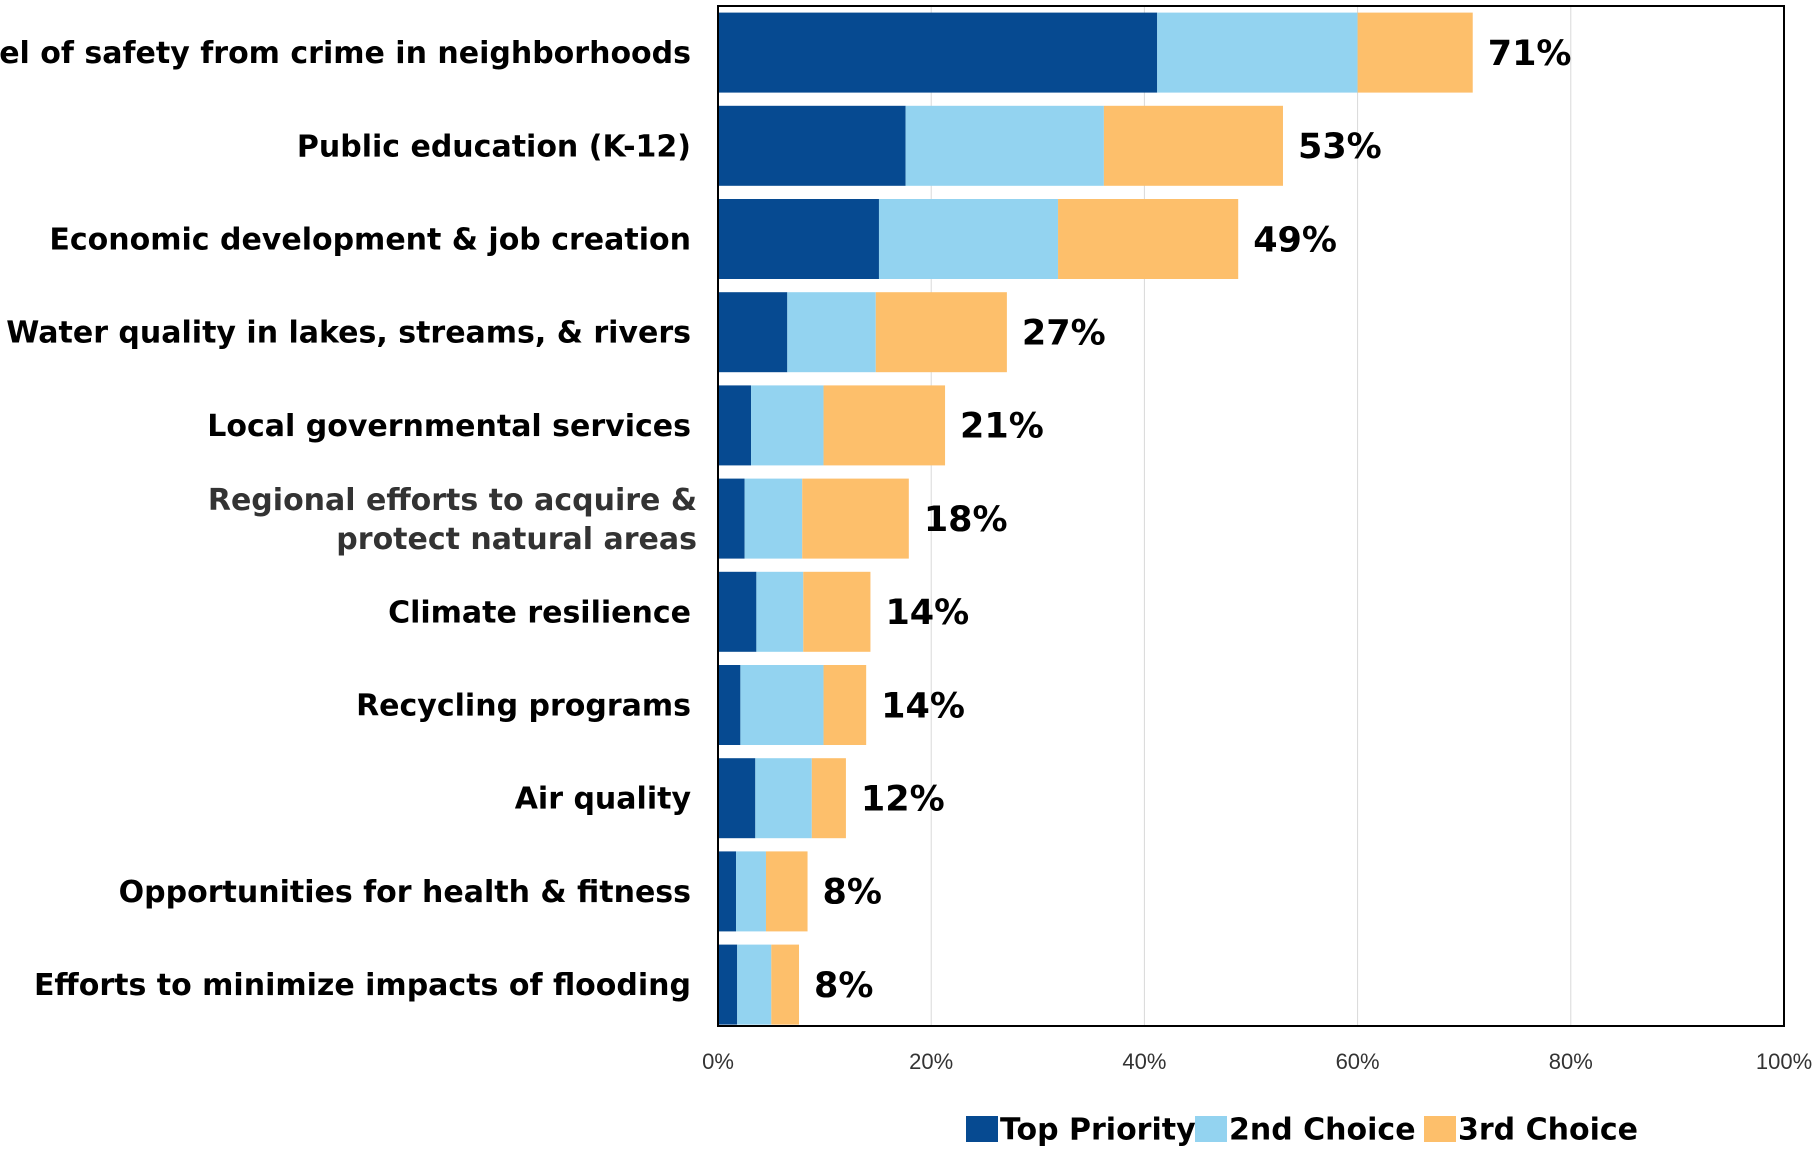  What do you see at coordinates (494, 146) in the screenshot?
I see `category-label: Public education (K-12)` at bounding box center [494, 146].